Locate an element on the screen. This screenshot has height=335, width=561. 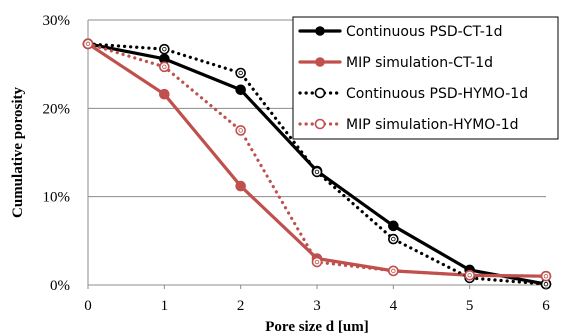
x-axis-title: Pore size d [um] is located at coordinates (316, 327).